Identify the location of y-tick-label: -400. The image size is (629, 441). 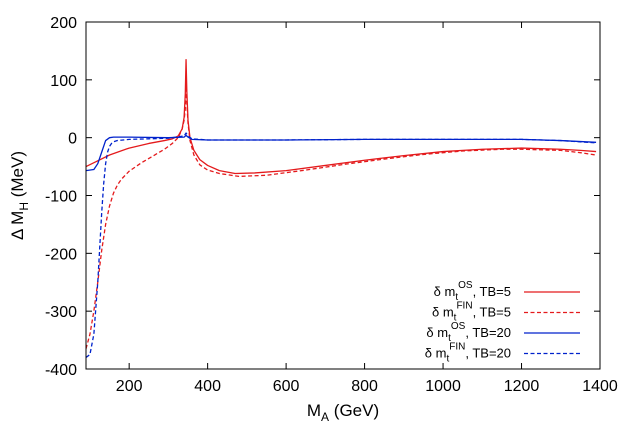
(61, 370).